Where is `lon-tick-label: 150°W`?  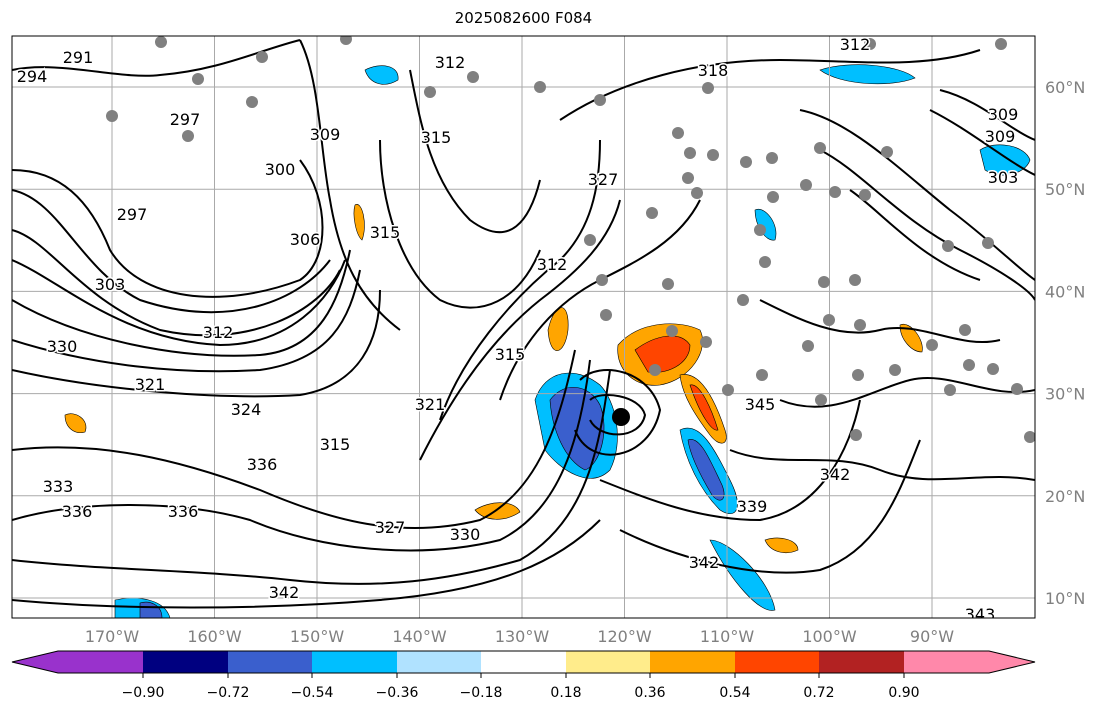
lon-tick-label: 150°W is located at coordinates (317, 636).